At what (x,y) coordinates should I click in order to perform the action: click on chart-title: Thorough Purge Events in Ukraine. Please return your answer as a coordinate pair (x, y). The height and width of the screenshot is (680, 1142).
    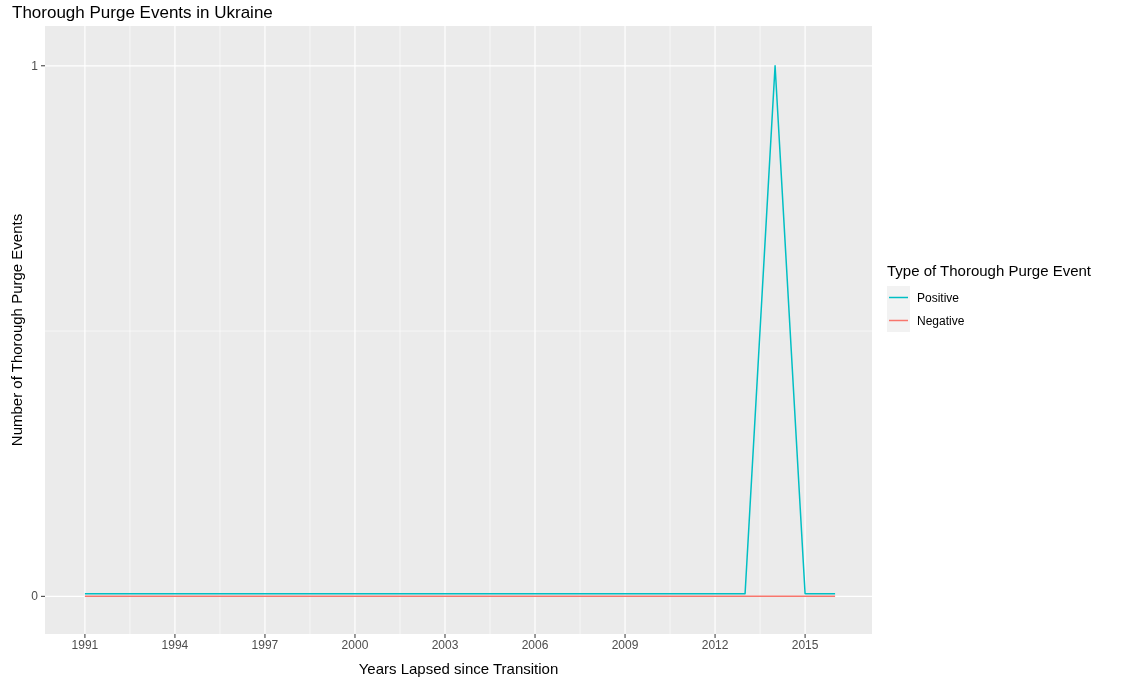
    Looking at the image, I should click on (142, 12).